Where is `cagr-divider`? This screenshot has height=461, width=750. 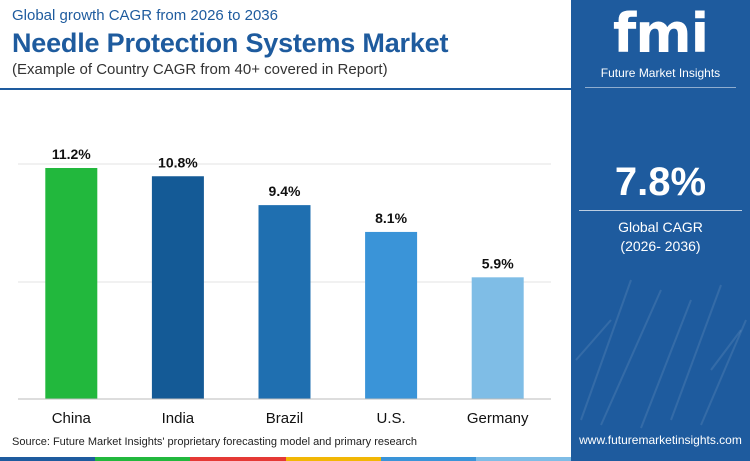 cagr-divider is located at coordinates (660, 210).